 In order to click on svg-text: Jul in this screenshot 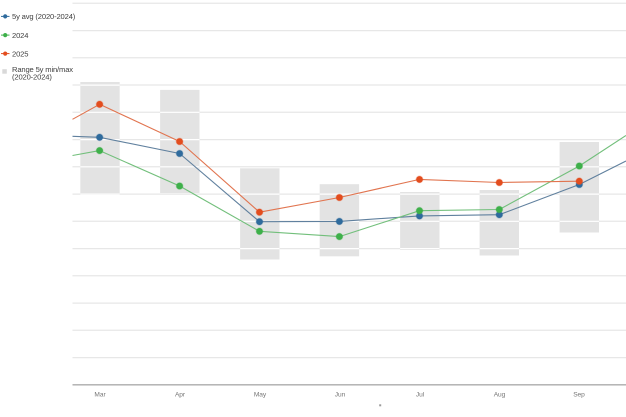, I will do `click(420, 395)`.